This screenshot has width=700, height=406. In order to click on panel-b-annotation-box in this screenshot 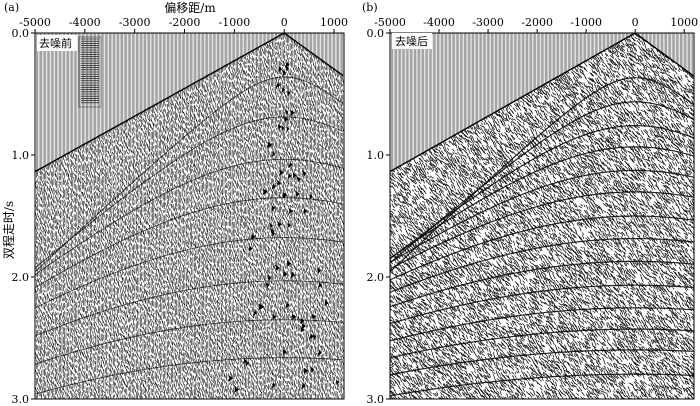, I will do `click(412, 41)`.